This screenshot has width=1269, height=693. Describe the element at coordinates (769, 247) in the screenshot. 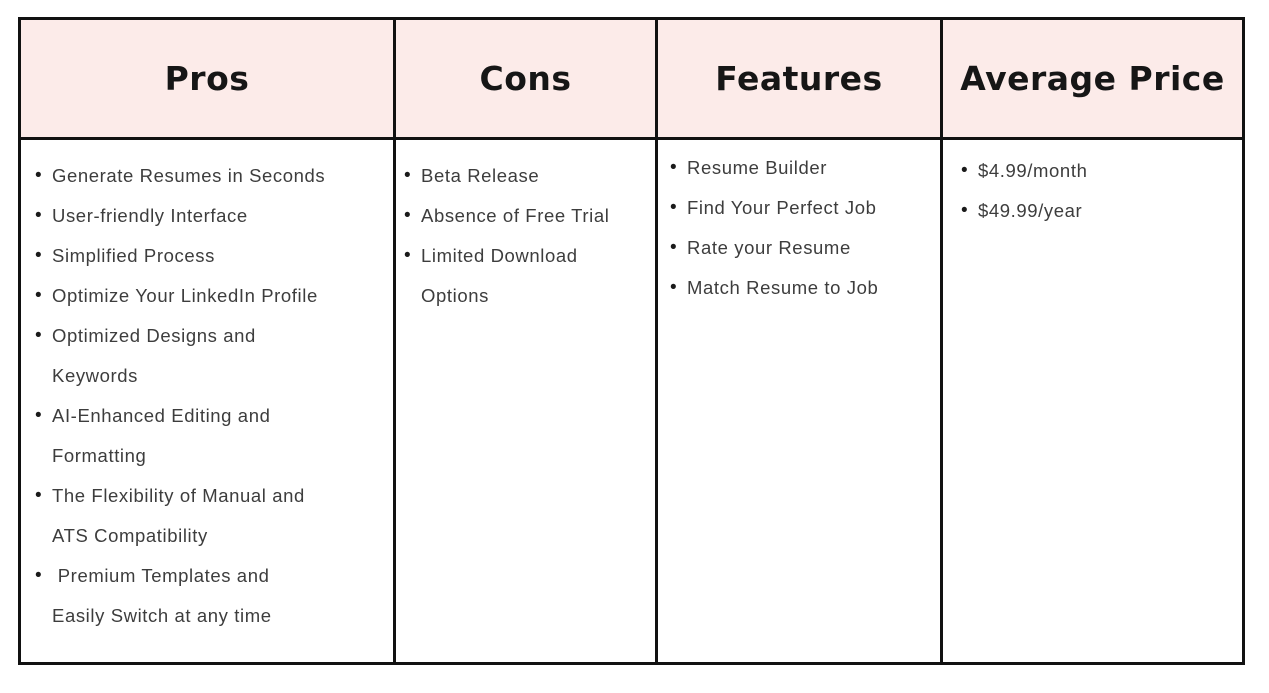

I see `list-item-text: Rate your Resume` at that location.